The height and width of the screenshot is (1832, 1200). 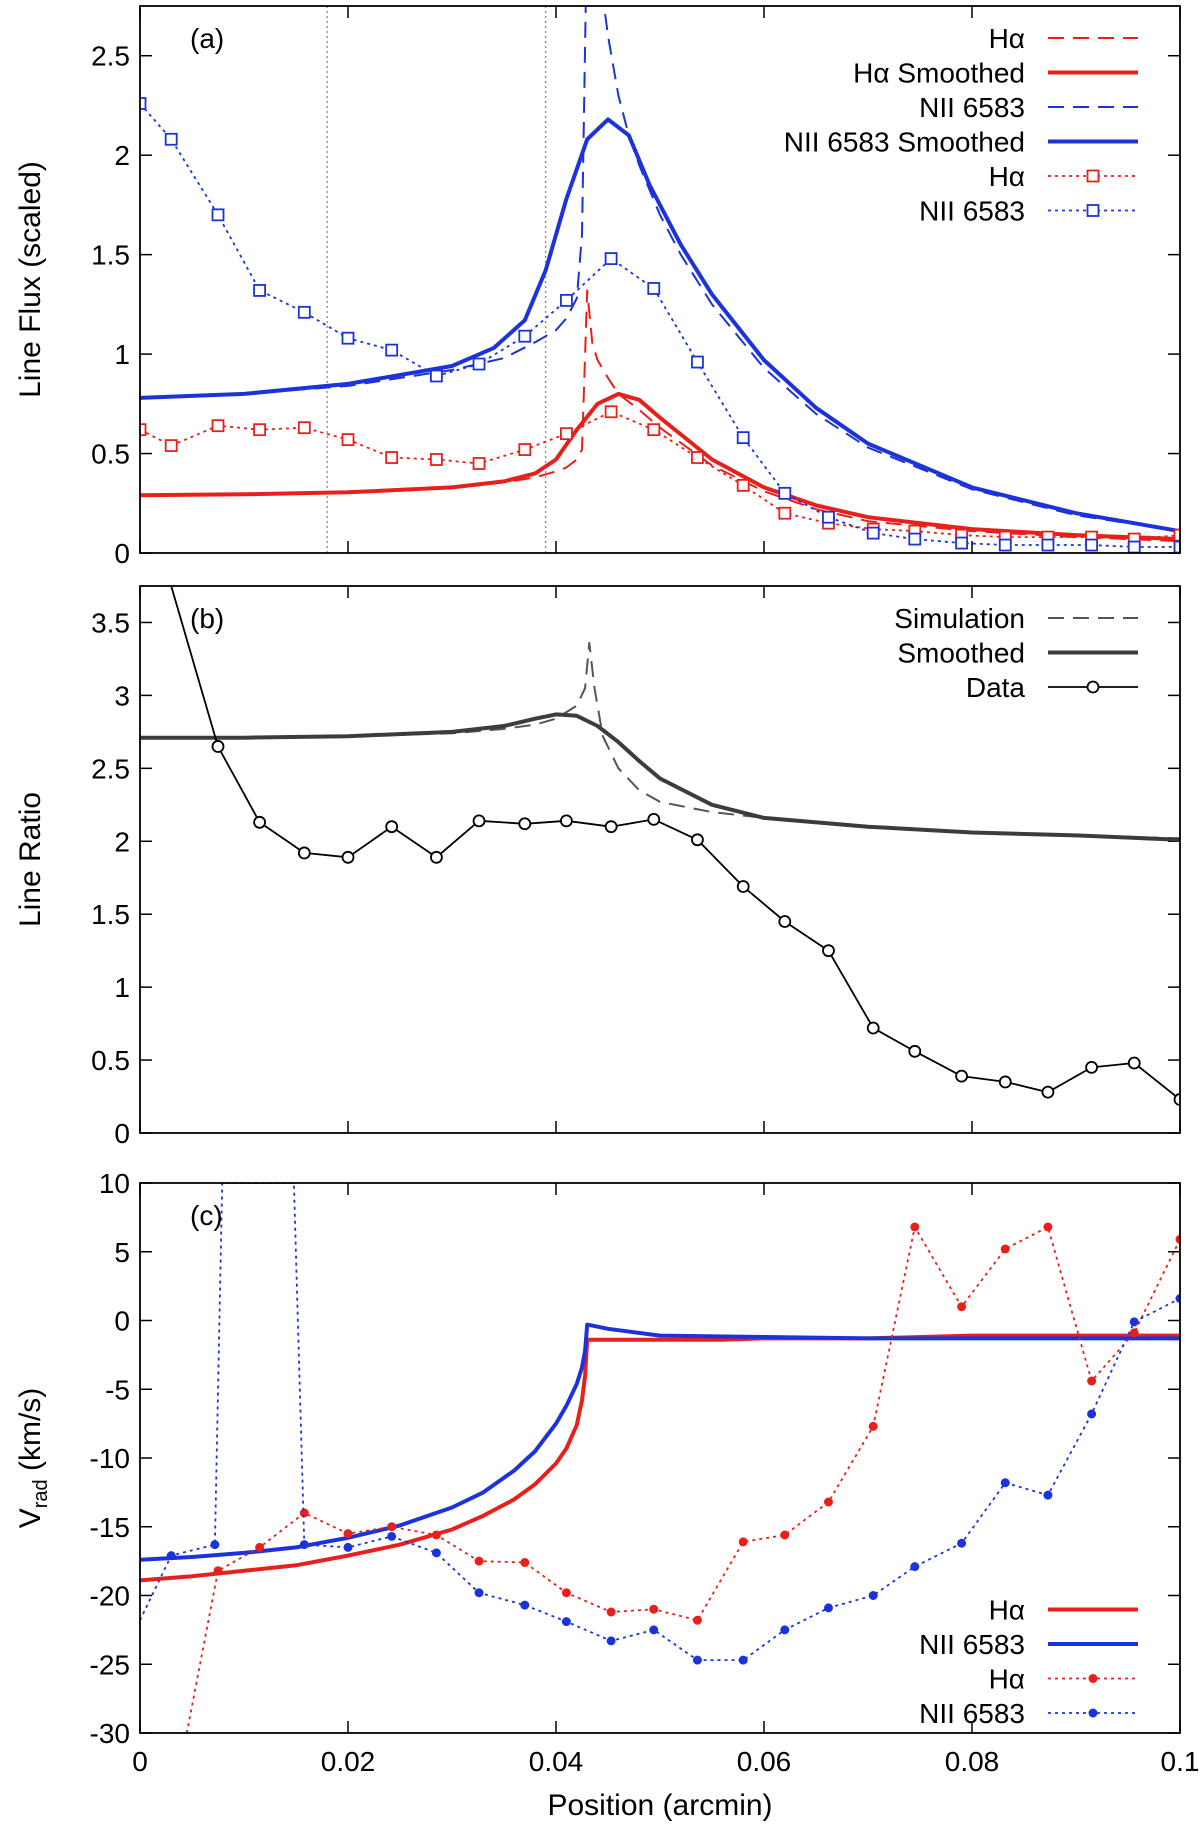 What do you see at coordinates (30, 1434) in the screenshot?
I see `y-label-unit: (km/s)` at bounding box center [30, 1434].